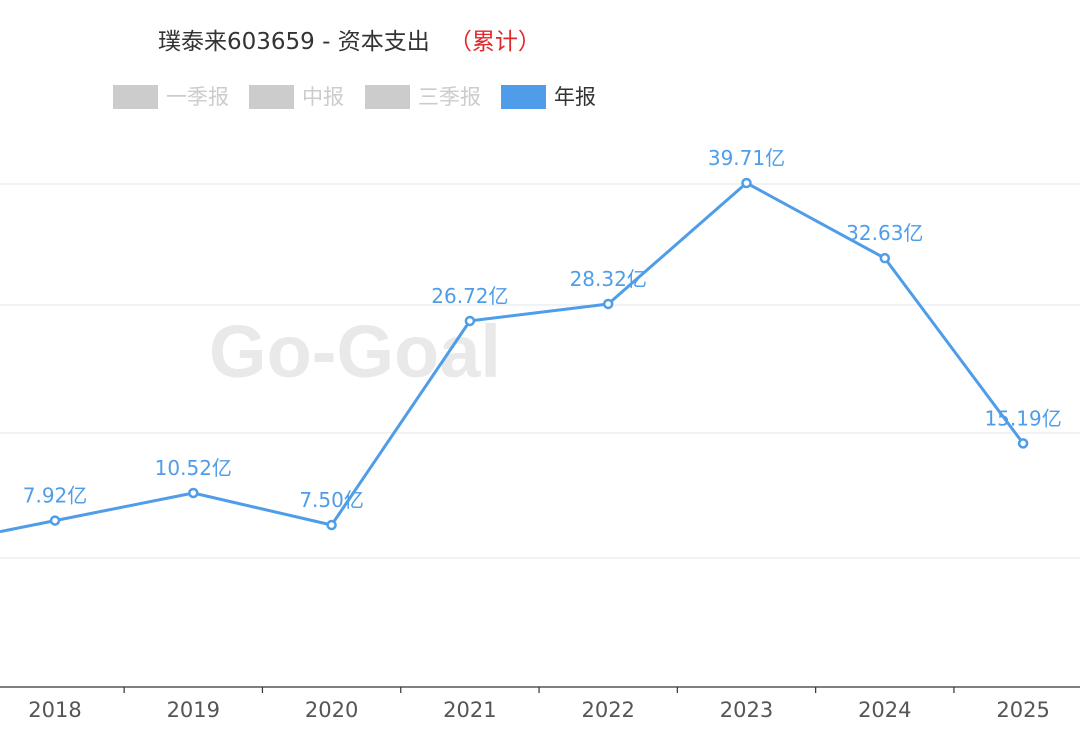 This screenshot has height=737, width=1080. What do you see at coordinates (135, 97) in the screenshot?
I see `legend-swatch-q1` at bounding box center [135, 97].